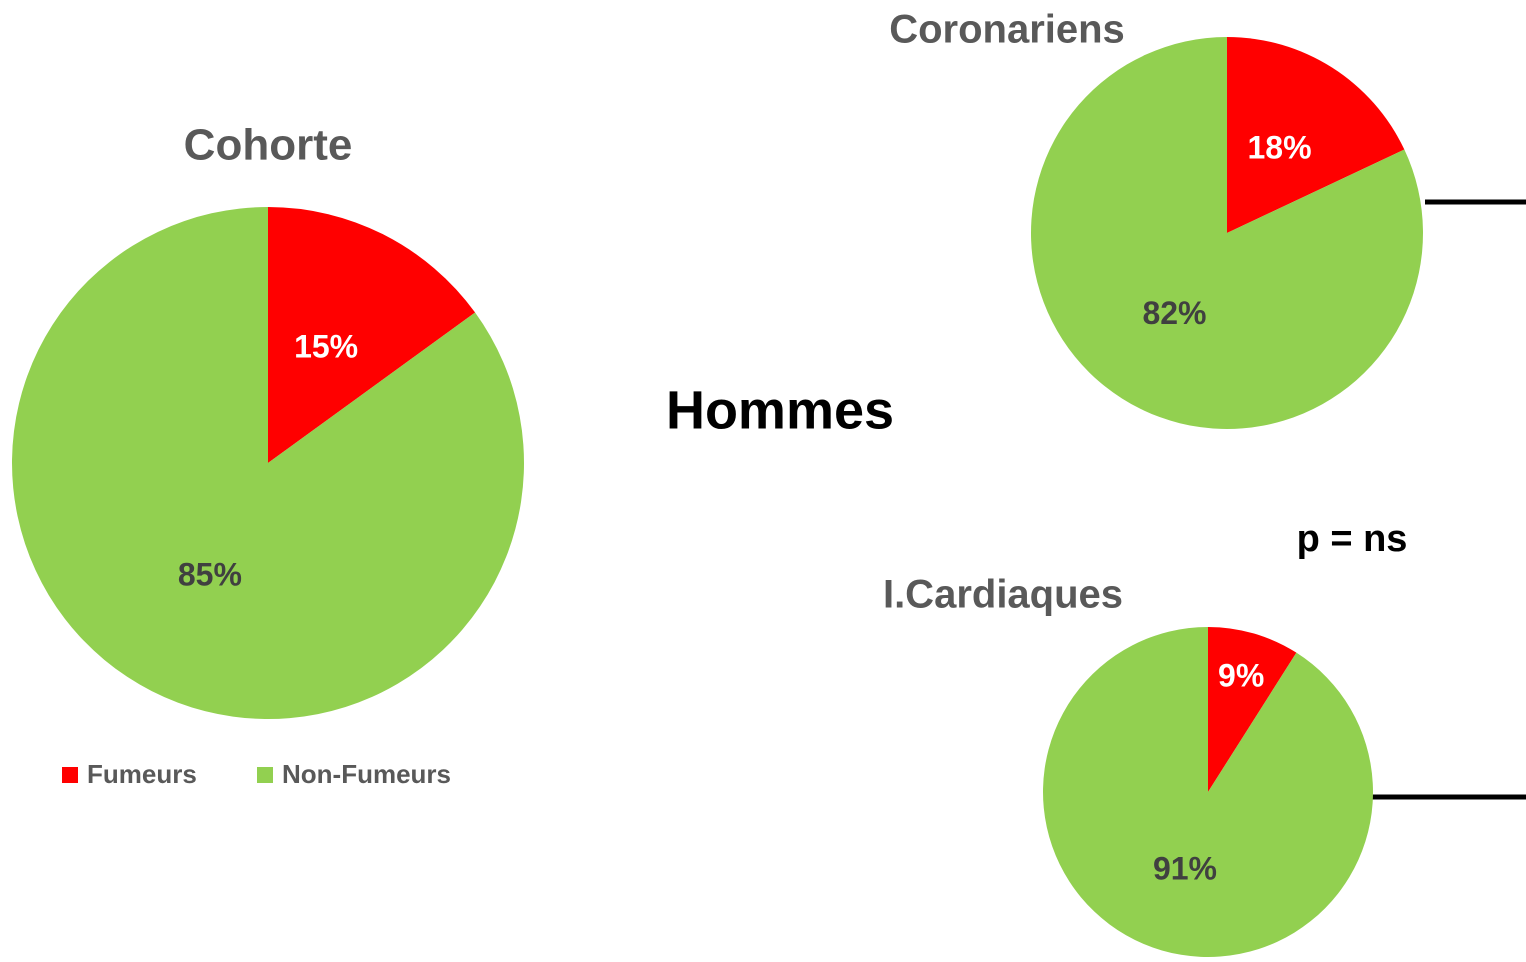 This screenshot has width=1526, height=962. What do you see at coordinates (210, 575) in the screenshot?
I see `data-label: 85%` at bounding box center [210, 575].